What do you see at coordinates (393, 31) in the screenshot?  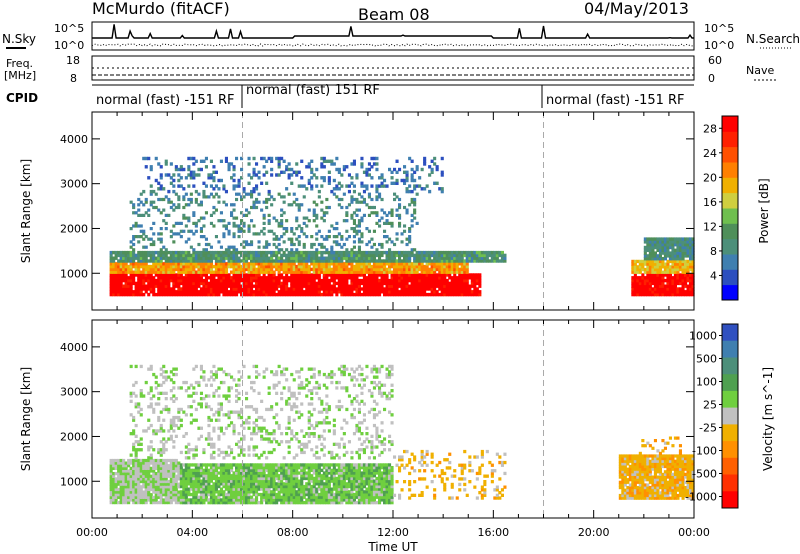 I see `nsky-trace` at bounding box center [393, 31].